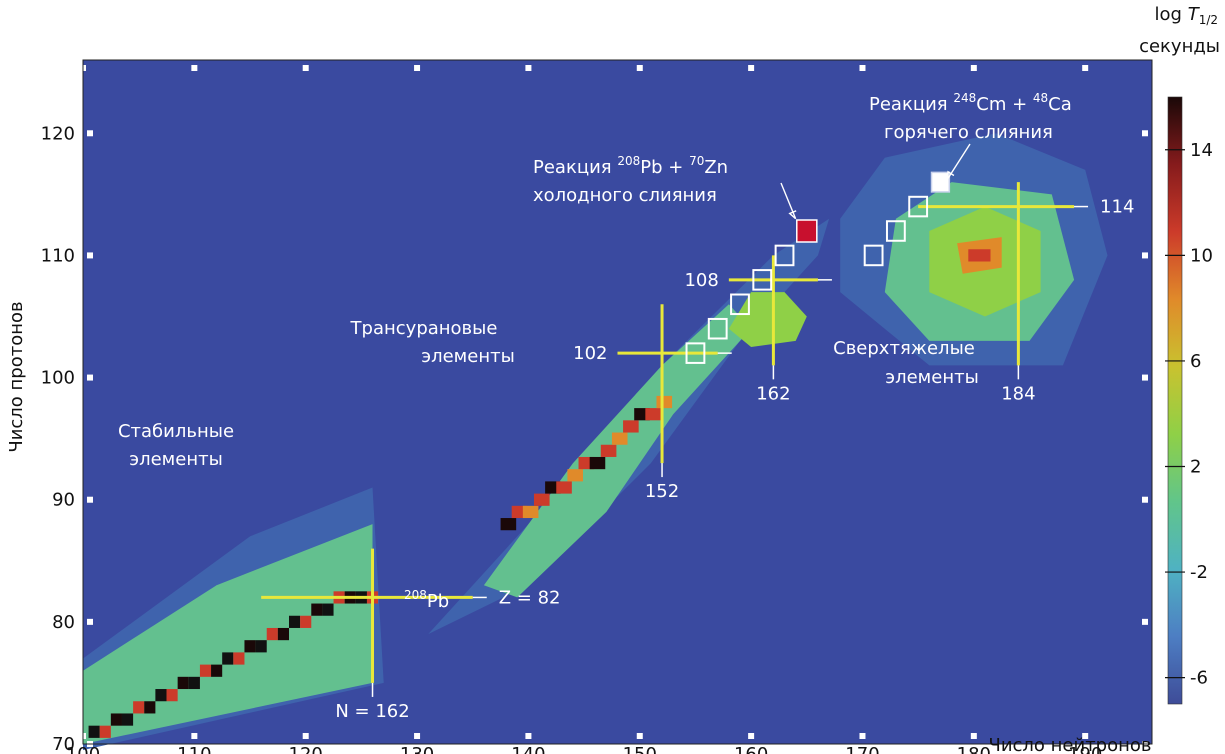  Describe the element at coordinates (530, 597) in the screenshot. I see `magic-line-label: Z = 82` at that location.